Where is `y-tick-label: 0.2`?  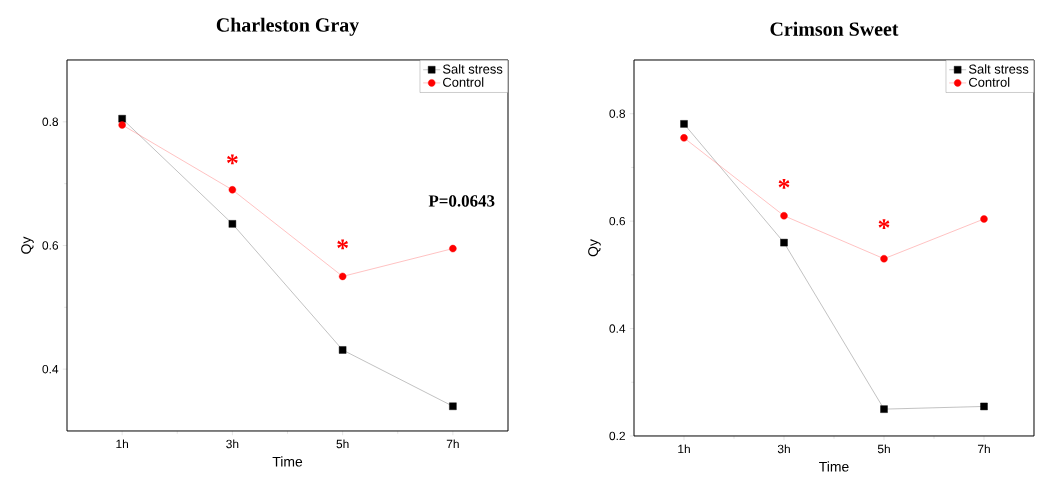
y-tick-label: 0.2 is located at coordinates (617, 436).